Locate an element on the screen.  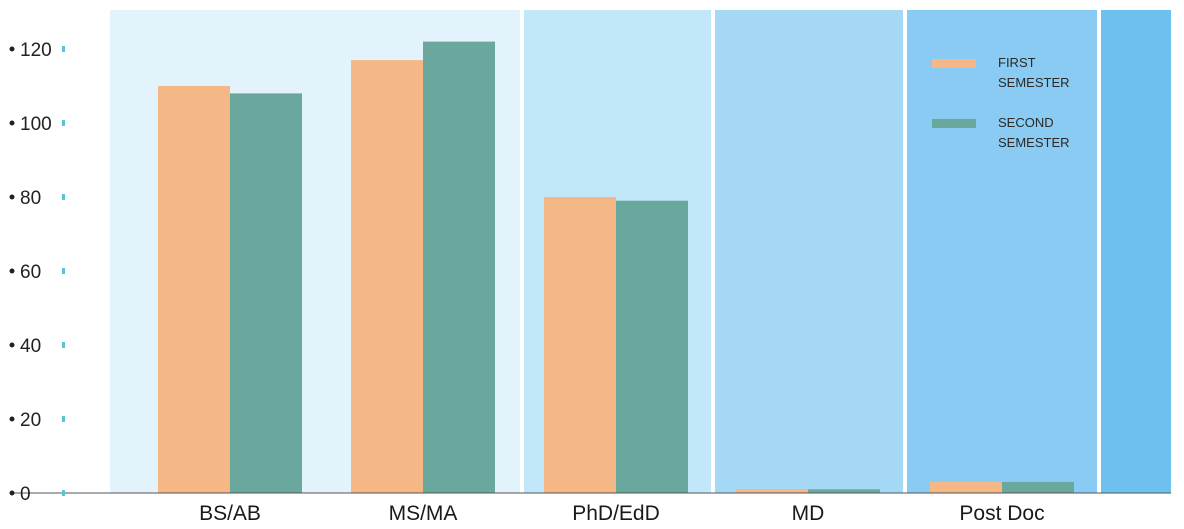
y-tick-label: 80 is located at coordinates (30, 198).